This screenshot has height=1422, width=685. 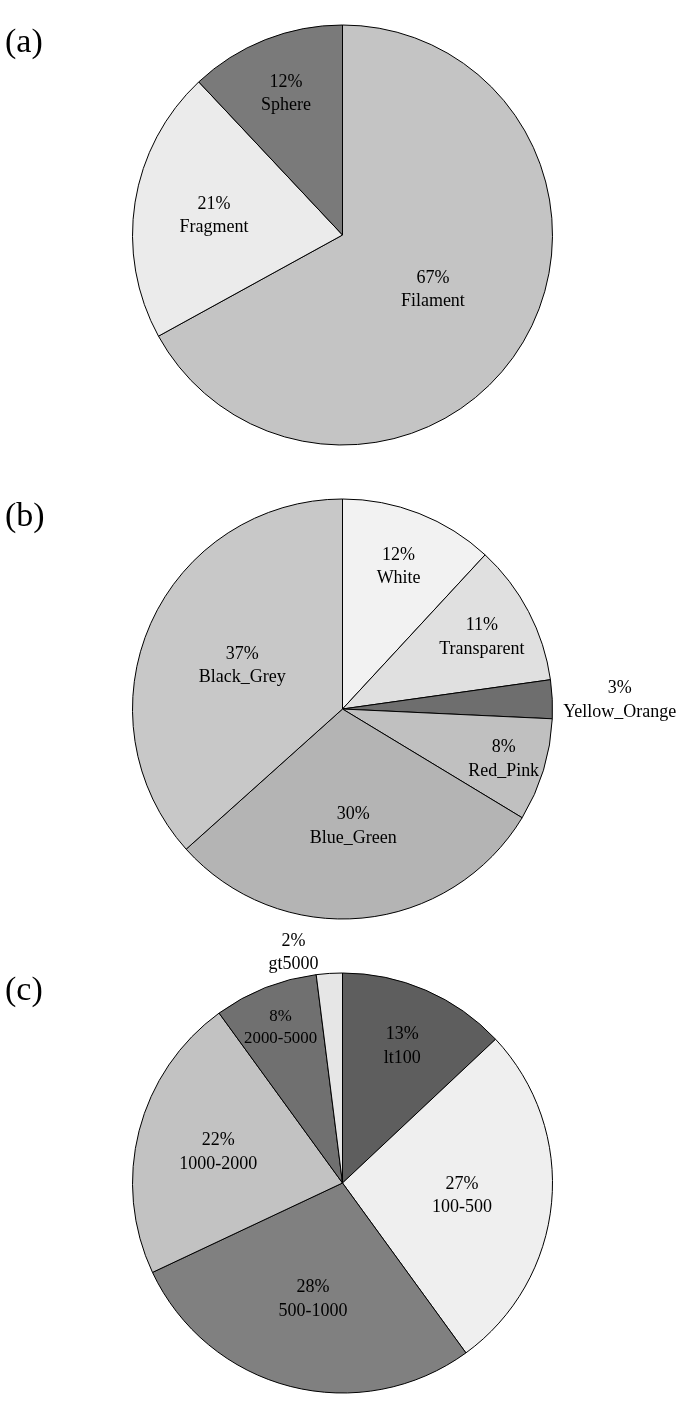 I want to click on data-label: 11%, so click(x=481, y=624).